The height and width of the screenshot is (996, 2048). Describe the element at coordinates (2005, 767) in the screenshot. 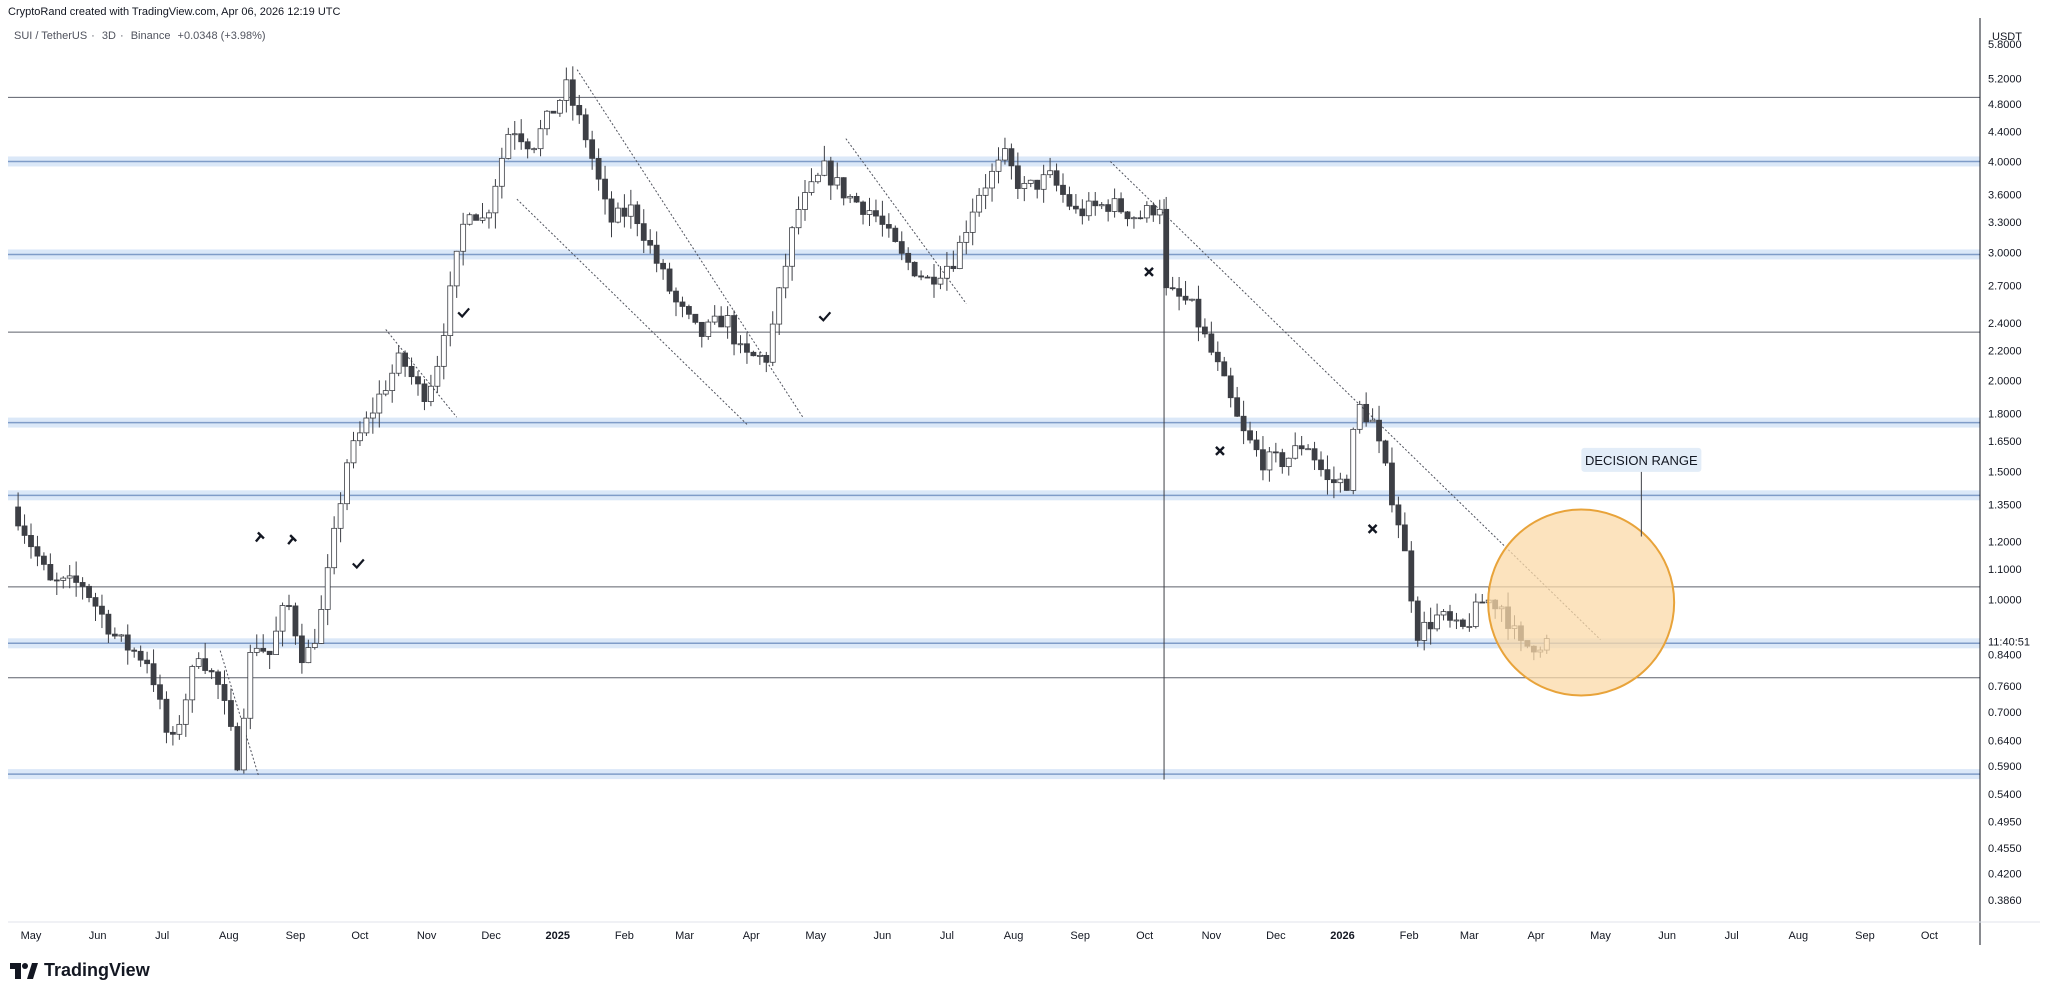

I see `price-tick-label: 0.5900` at that location.